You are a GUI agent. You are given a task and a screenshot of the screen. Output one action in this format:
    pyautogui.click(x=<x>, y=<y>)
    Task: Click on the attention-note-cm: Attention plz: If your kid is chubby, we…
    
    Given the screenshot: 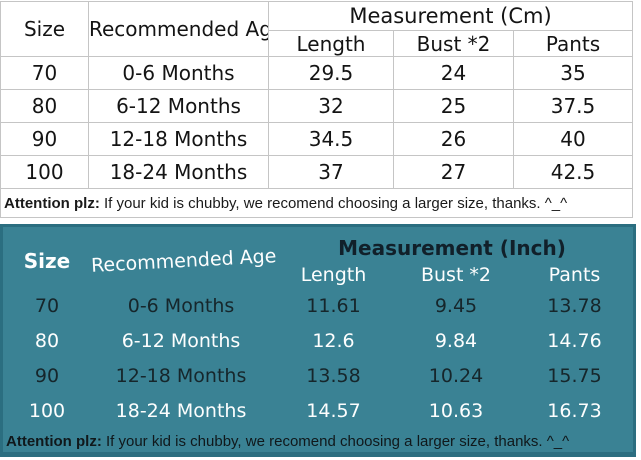 What is the action you would take?
    pyautogui.click(x=317, y=203)
    